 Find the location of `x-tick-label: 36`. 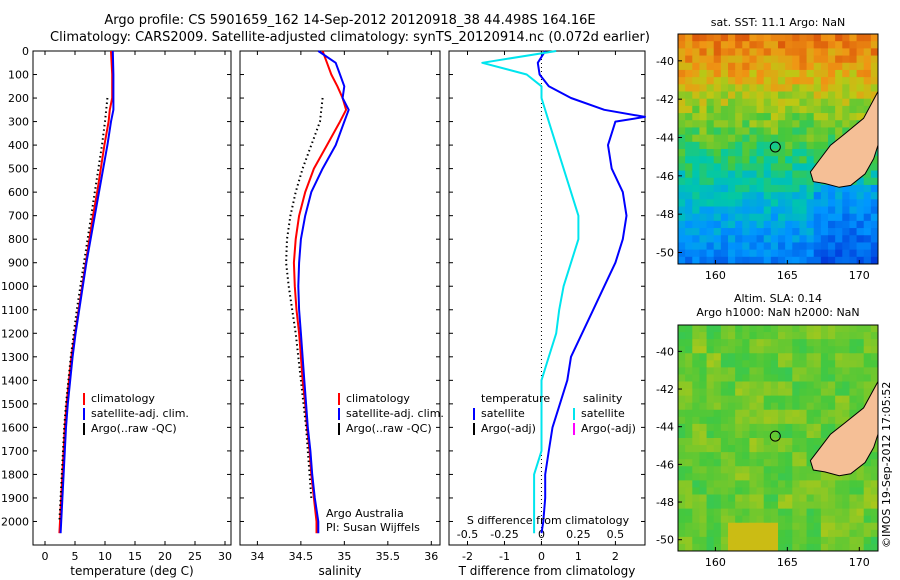

x-tick-label: 36 is located at coordinates (431, 556).